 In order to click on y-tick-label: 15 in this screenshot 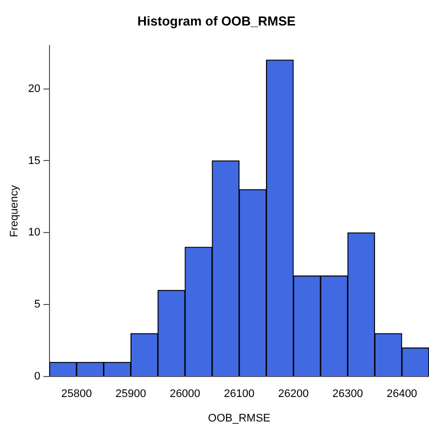, I will do `click(34, 160)`.